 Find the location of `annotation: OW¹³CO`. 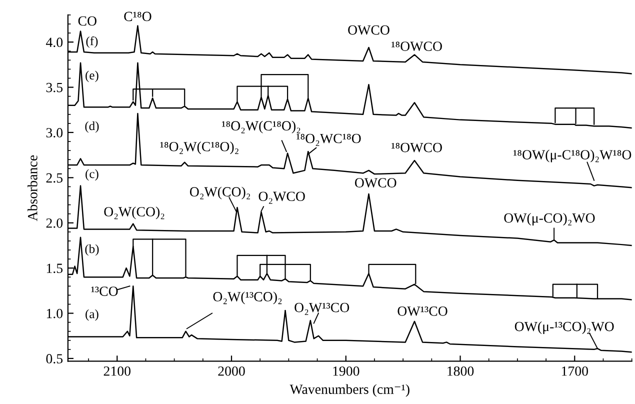

annotation: OW¹³CO is located at coordinates (423, 311).